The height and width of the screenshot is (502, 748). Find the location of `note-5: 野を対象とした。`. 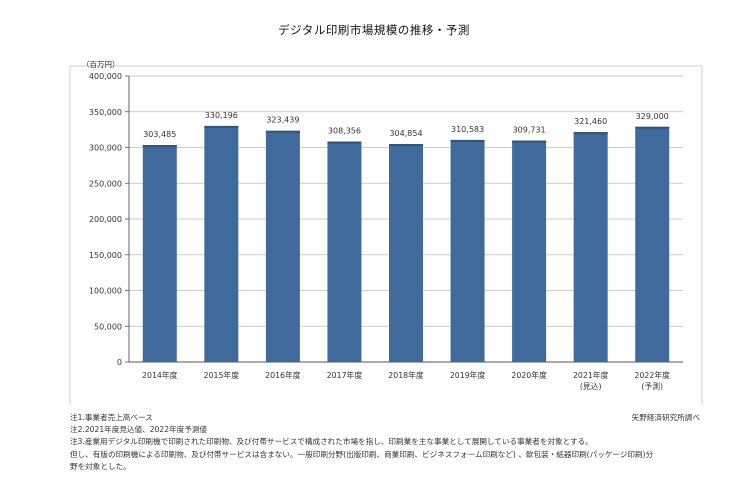

note-5: 野を対象とした。 is located at coordinates (100, 466).